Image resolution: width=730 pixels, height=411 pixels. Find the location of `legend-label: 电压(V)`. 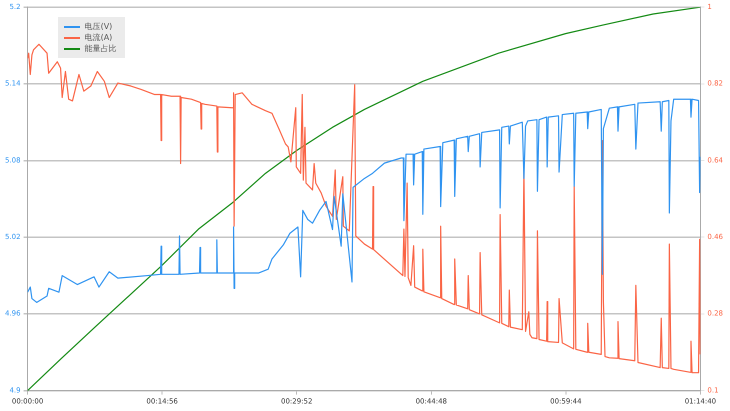

legend-label: 电压(V) is located at coordinates (98, 26).